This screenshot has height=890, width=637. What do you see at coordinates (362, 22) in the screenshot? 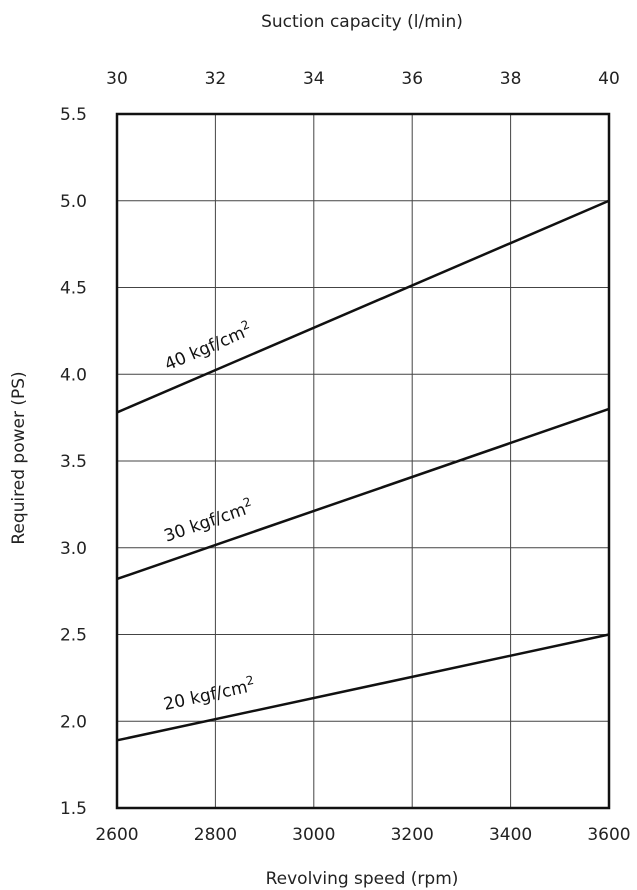
I see `top-axis-title: Suction capacity (l/min)` at bounding box center [362, 22].